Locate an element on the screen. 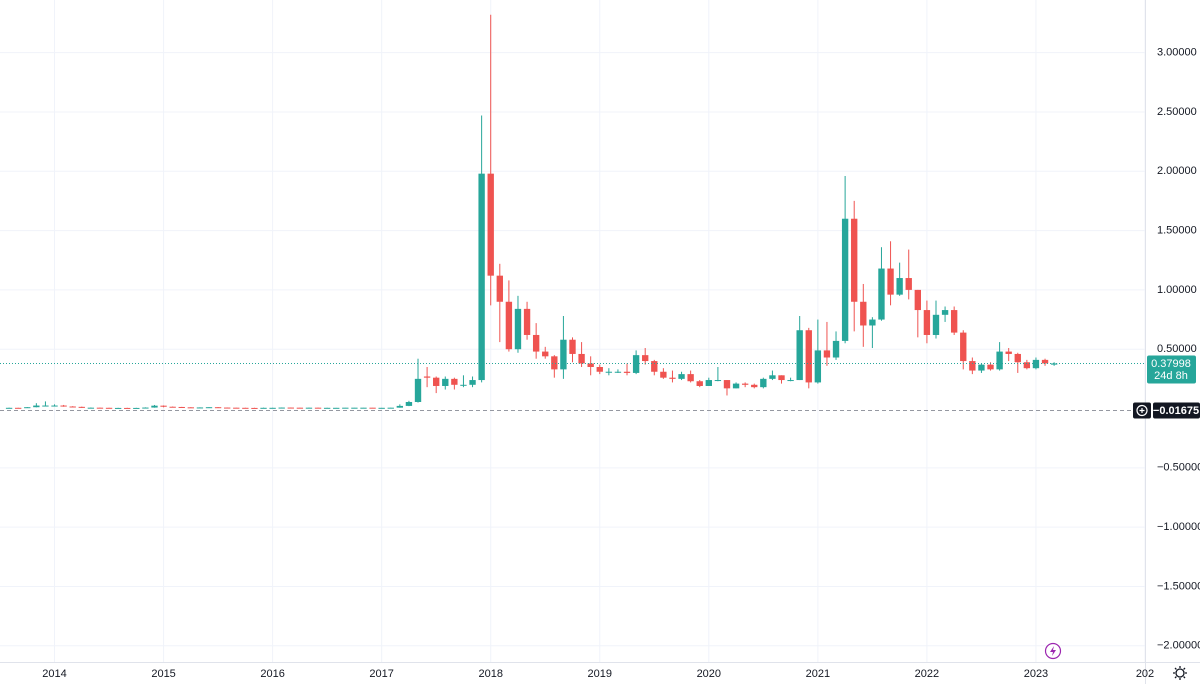 This screenshot has height=689, width=1200. x-tick-label: 2020 is located at coordinates (709, 674).